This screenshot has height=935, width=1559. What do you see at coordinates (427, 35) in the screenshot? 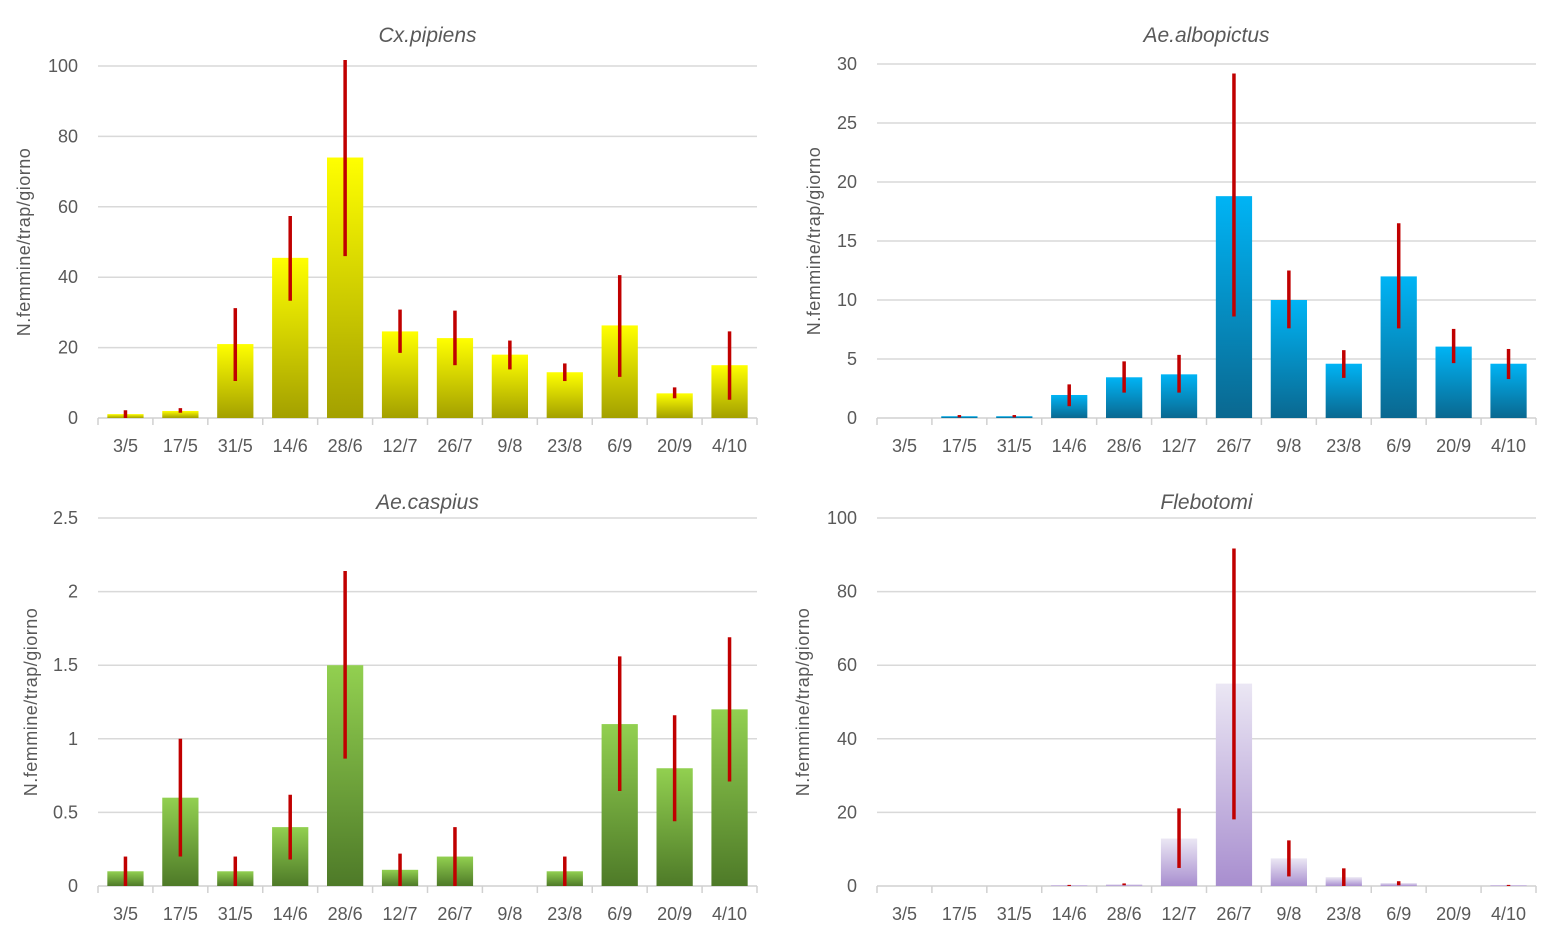
I see `chart-title: Cx.pipiens` at bounding box center [427, 35].